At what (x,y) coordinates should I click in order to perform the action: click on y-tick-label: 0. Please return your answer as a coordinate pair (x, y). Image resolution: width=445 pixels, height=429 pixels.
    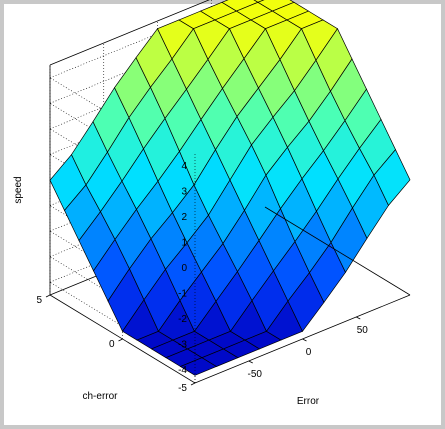
    Looking at the image, I should click on (112, 344).